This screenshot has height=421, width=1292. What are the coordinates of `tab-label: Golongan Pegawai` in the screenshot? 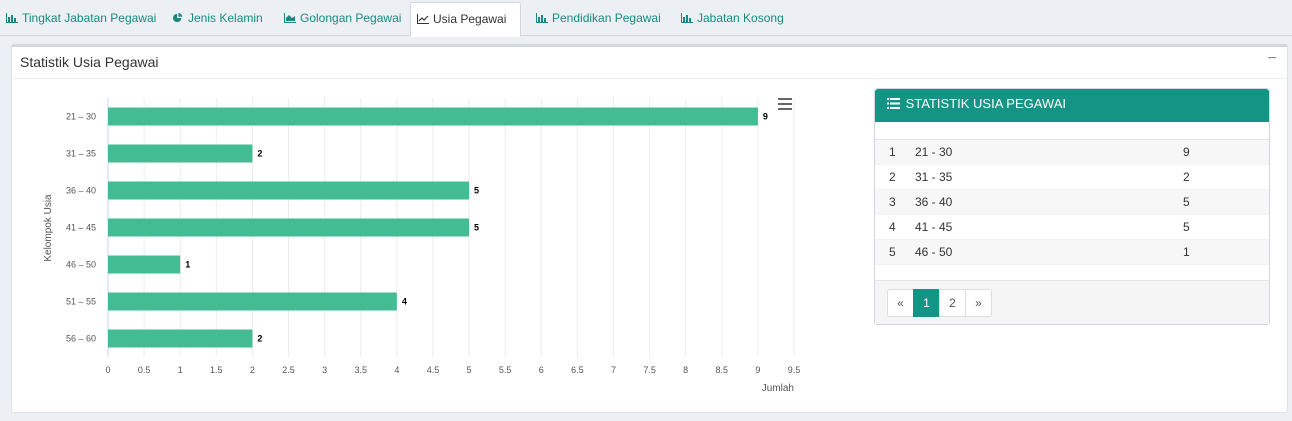 It's located at (351, 18).